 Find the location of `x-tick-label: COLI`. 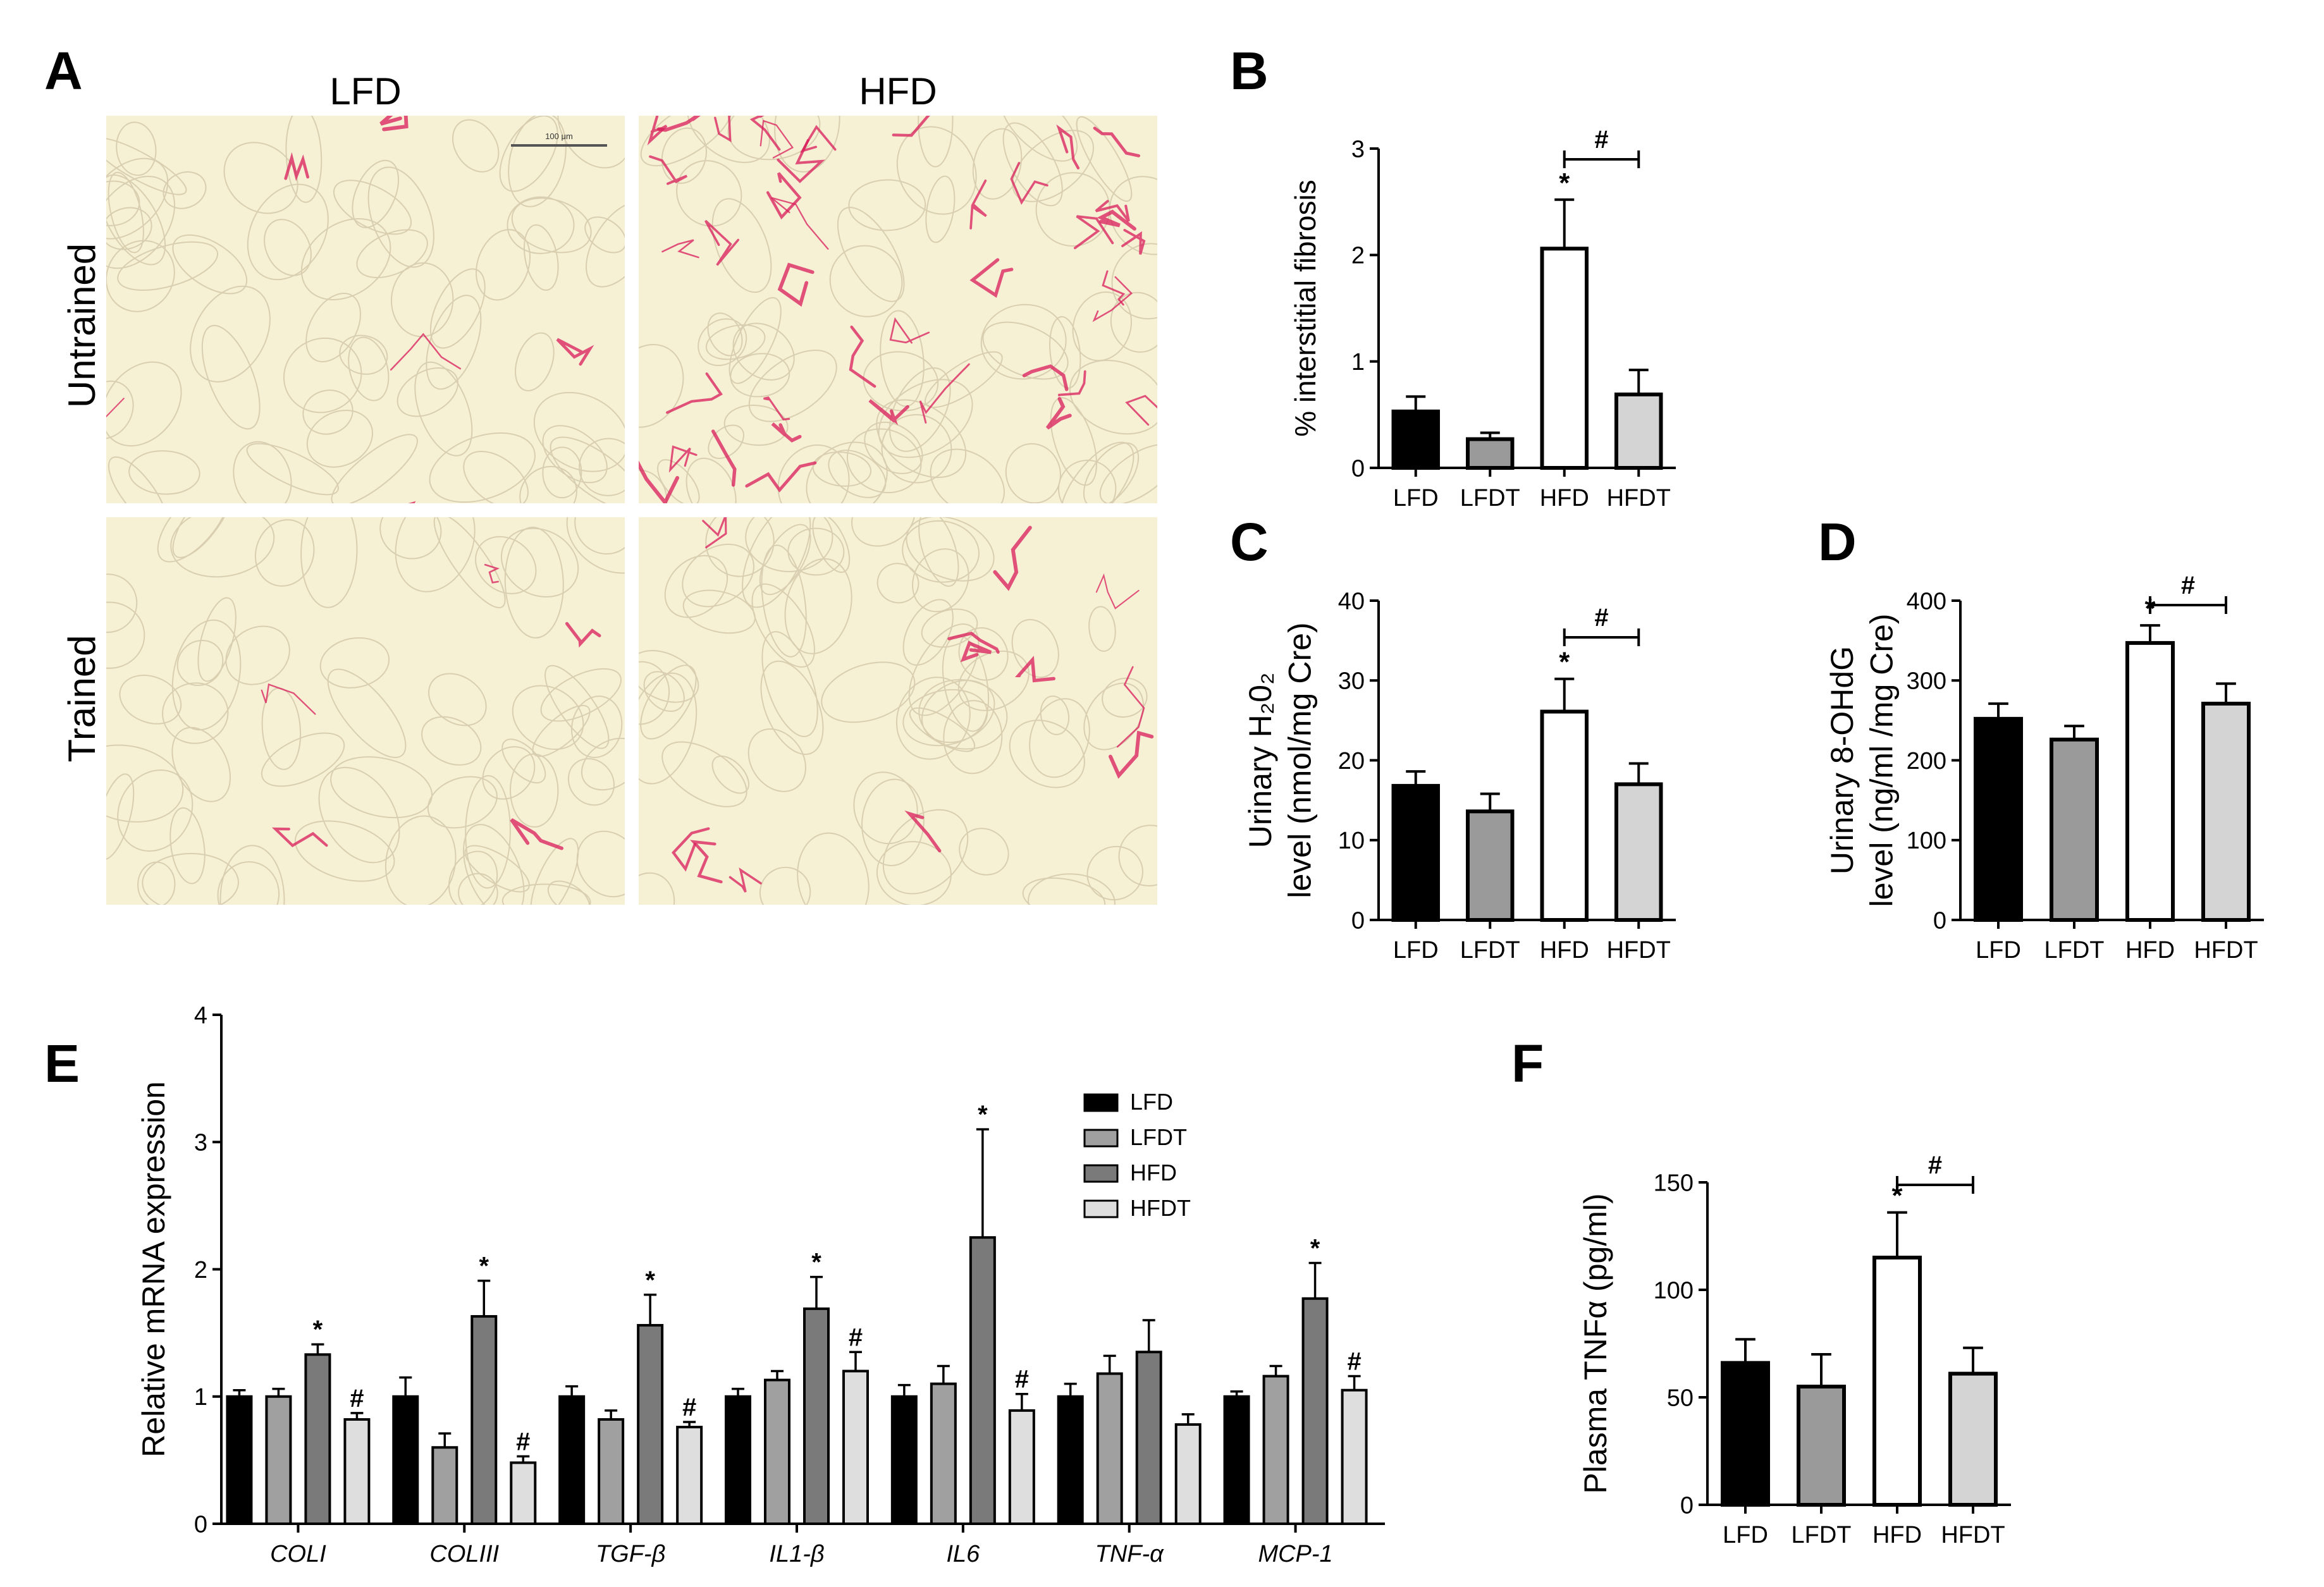

x-tick-label: COLI is located at coordinates (298, 1554).